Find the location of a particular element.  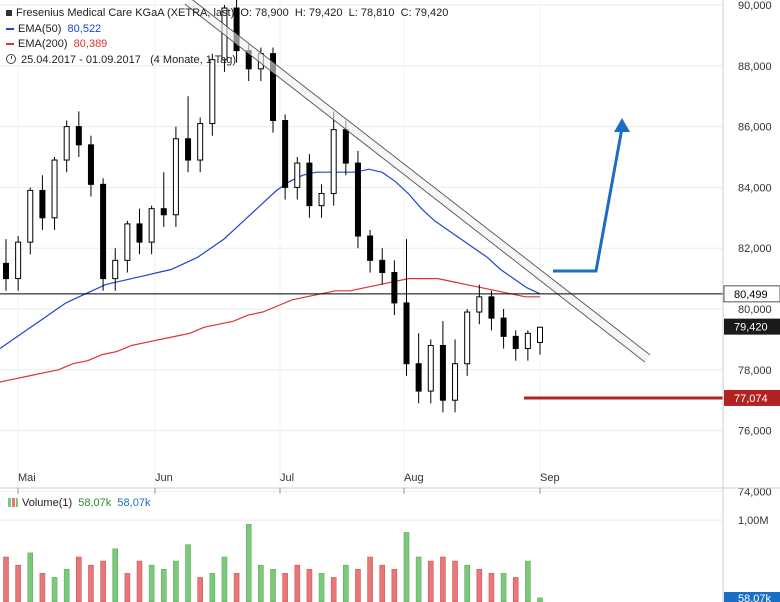

arrow-path is located at coordinates (588, 200).